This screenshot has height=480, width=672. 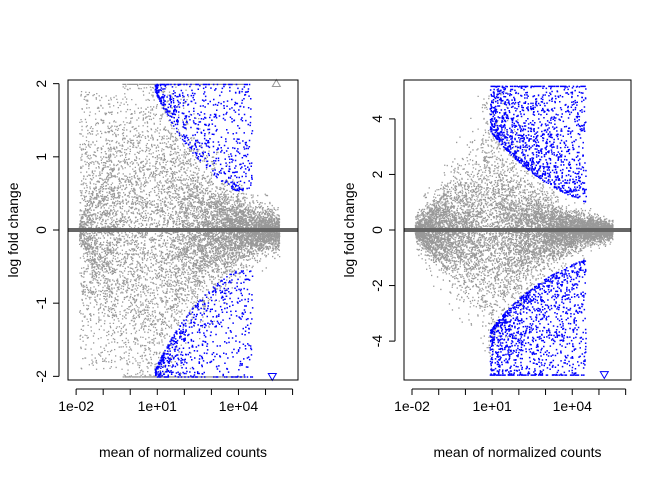 What do you see at coordinates (377, 119) in the screenshot?
I see `y-tick-label: 4` at bounding box center [377, 119].